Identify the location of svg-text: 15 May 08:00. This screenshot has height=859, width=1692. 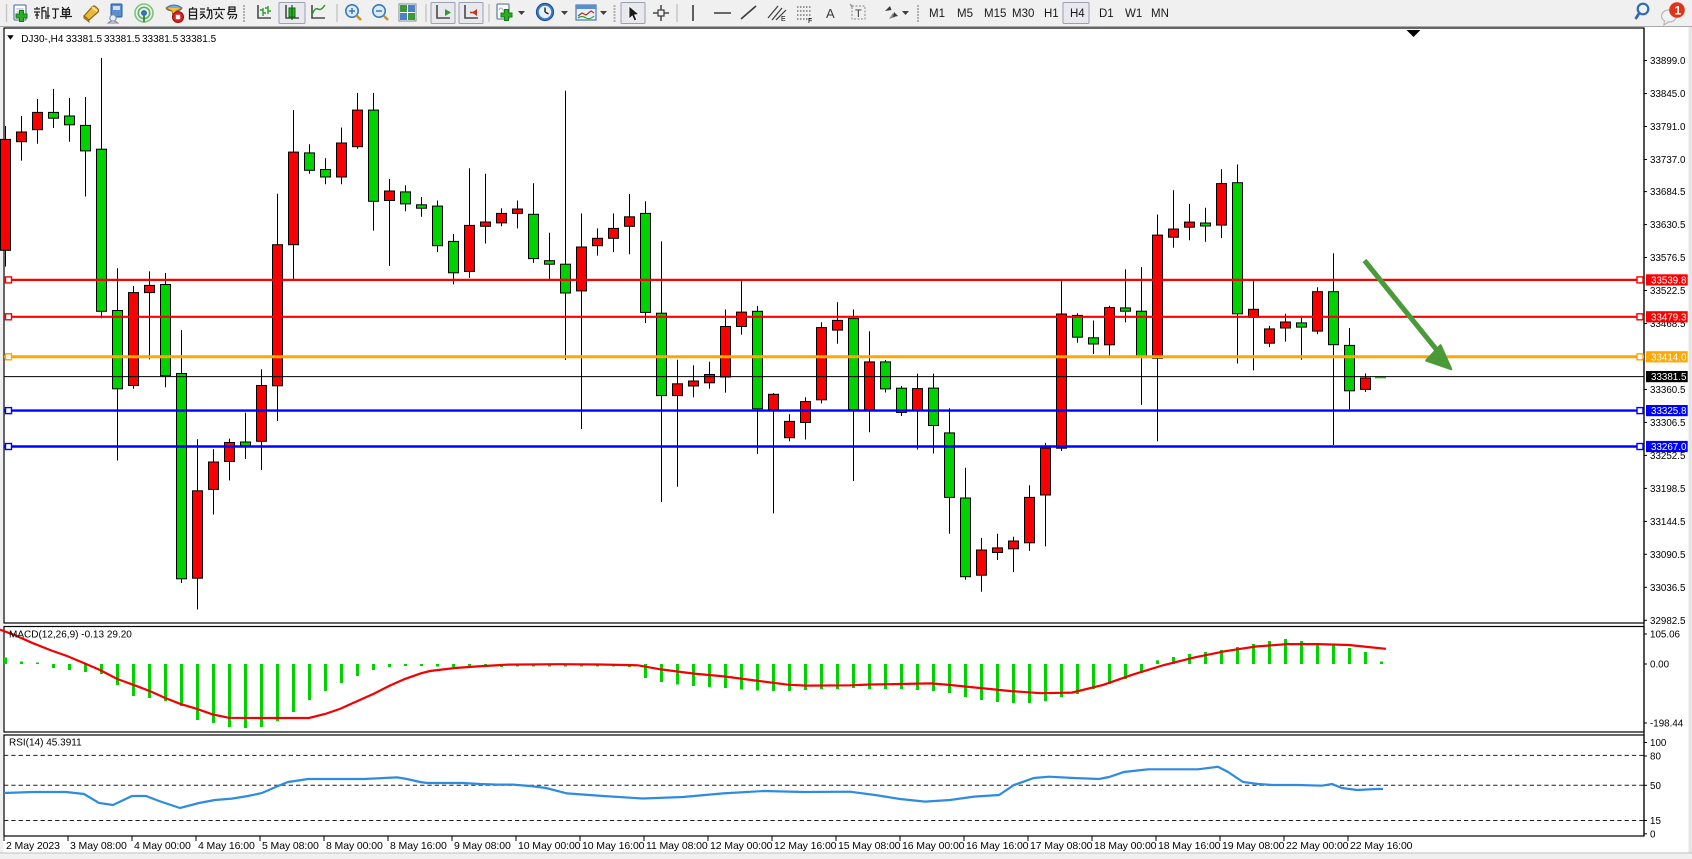
(869, 846).